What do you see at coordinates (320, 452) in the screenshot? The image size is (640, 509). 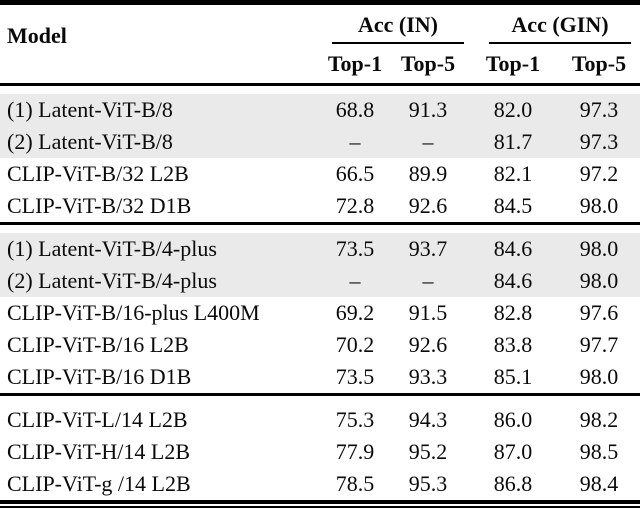 I see `table-row: CLIP-ViT-H/14 L2B 77.9 95.2 87.0 98.5` at bounding box center [320, 452].